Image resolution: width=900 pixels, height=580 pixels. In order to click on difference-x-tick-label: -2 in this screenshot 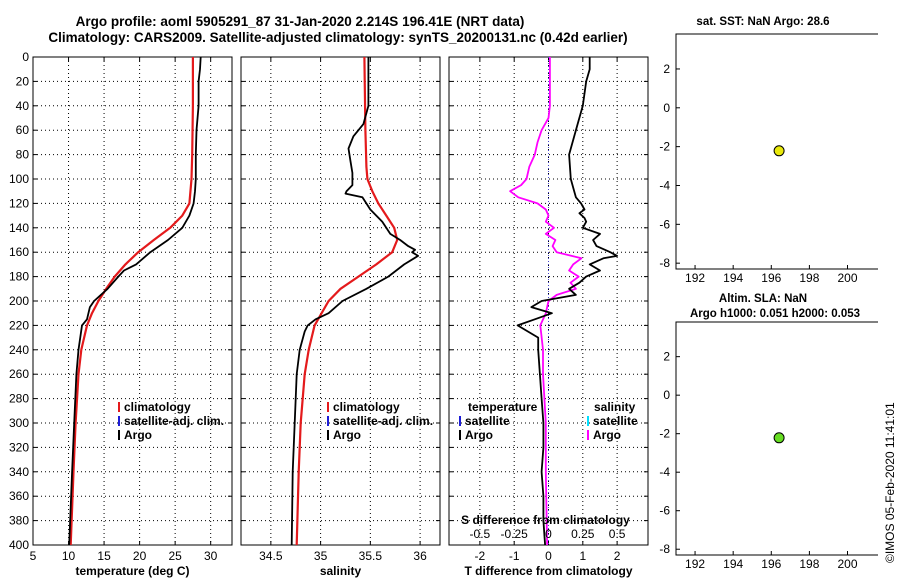, I will do `click(480, 556)`.